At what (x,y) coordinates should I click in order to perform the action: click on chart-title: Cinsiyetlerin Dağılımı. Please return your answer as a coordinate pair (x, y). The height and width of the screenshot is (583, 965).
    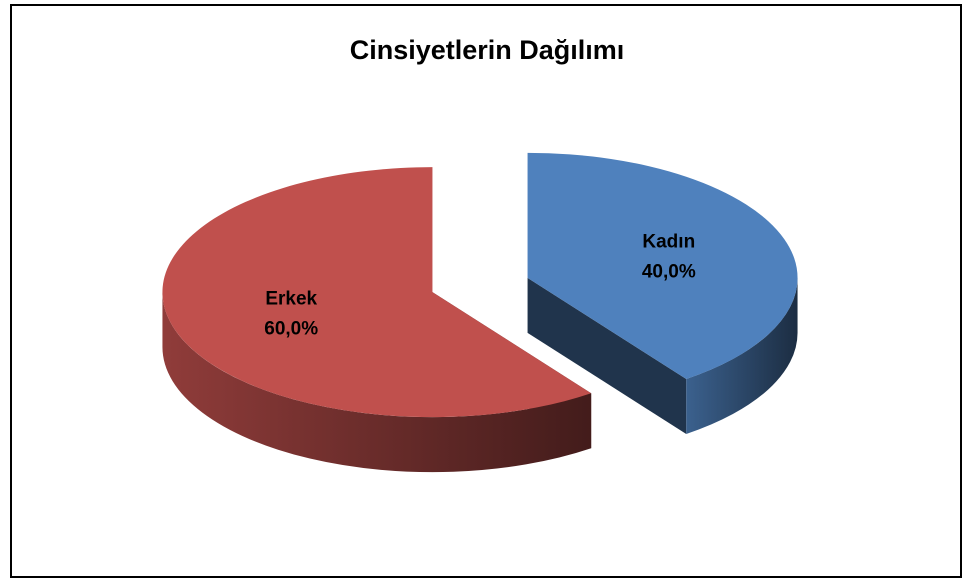
    Looking at the image, I should click on (487, 50).